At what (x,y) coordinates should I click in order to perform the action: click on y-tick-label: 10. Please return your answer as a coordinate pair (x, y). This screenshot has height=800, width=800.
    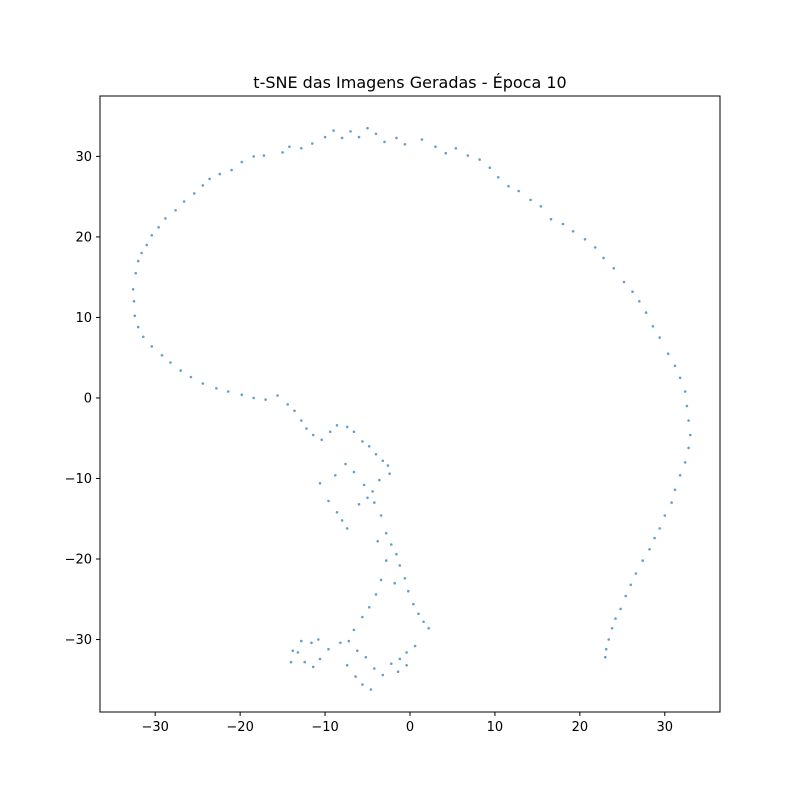
    Looking at the image, I should click on (83, 318).